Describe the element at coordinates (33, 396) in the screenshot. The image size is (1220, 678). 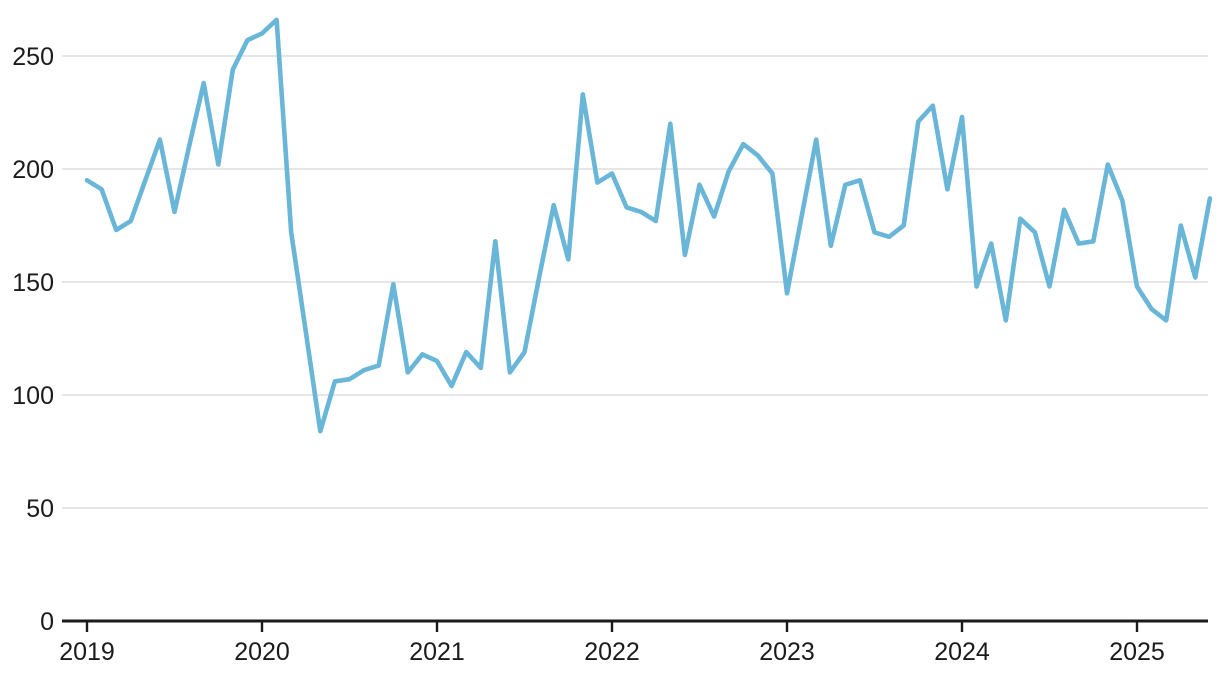
I see `y-axis-label: 100` at that location.